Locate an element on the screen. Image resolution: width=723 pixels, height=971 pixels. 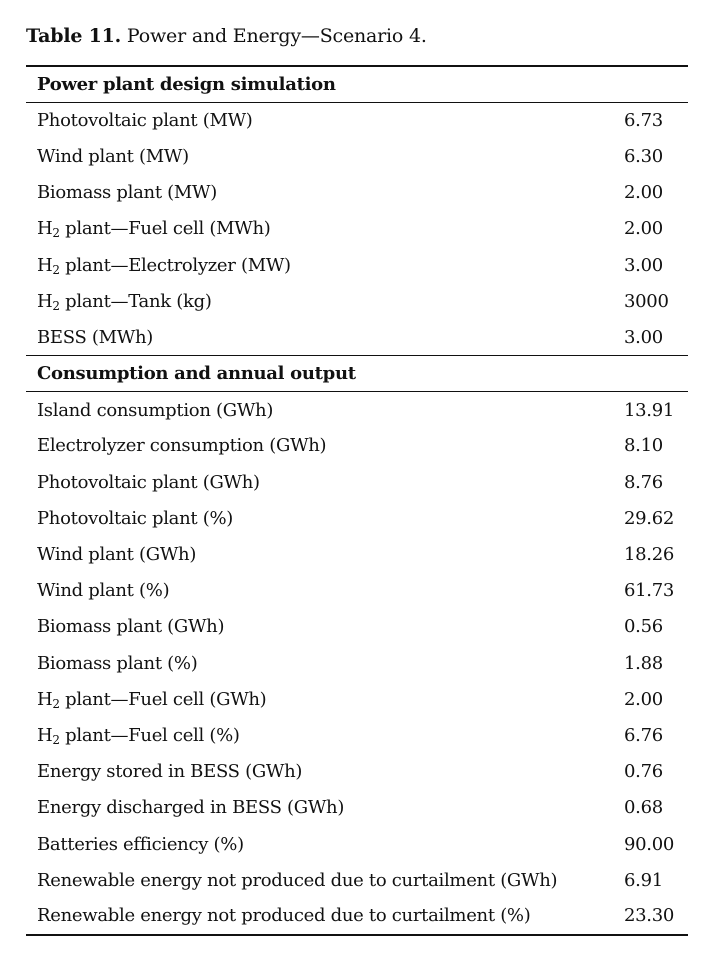
table-row: Photovoltaic plant (GWh) 8.76 is located at coordinates (357, 482).